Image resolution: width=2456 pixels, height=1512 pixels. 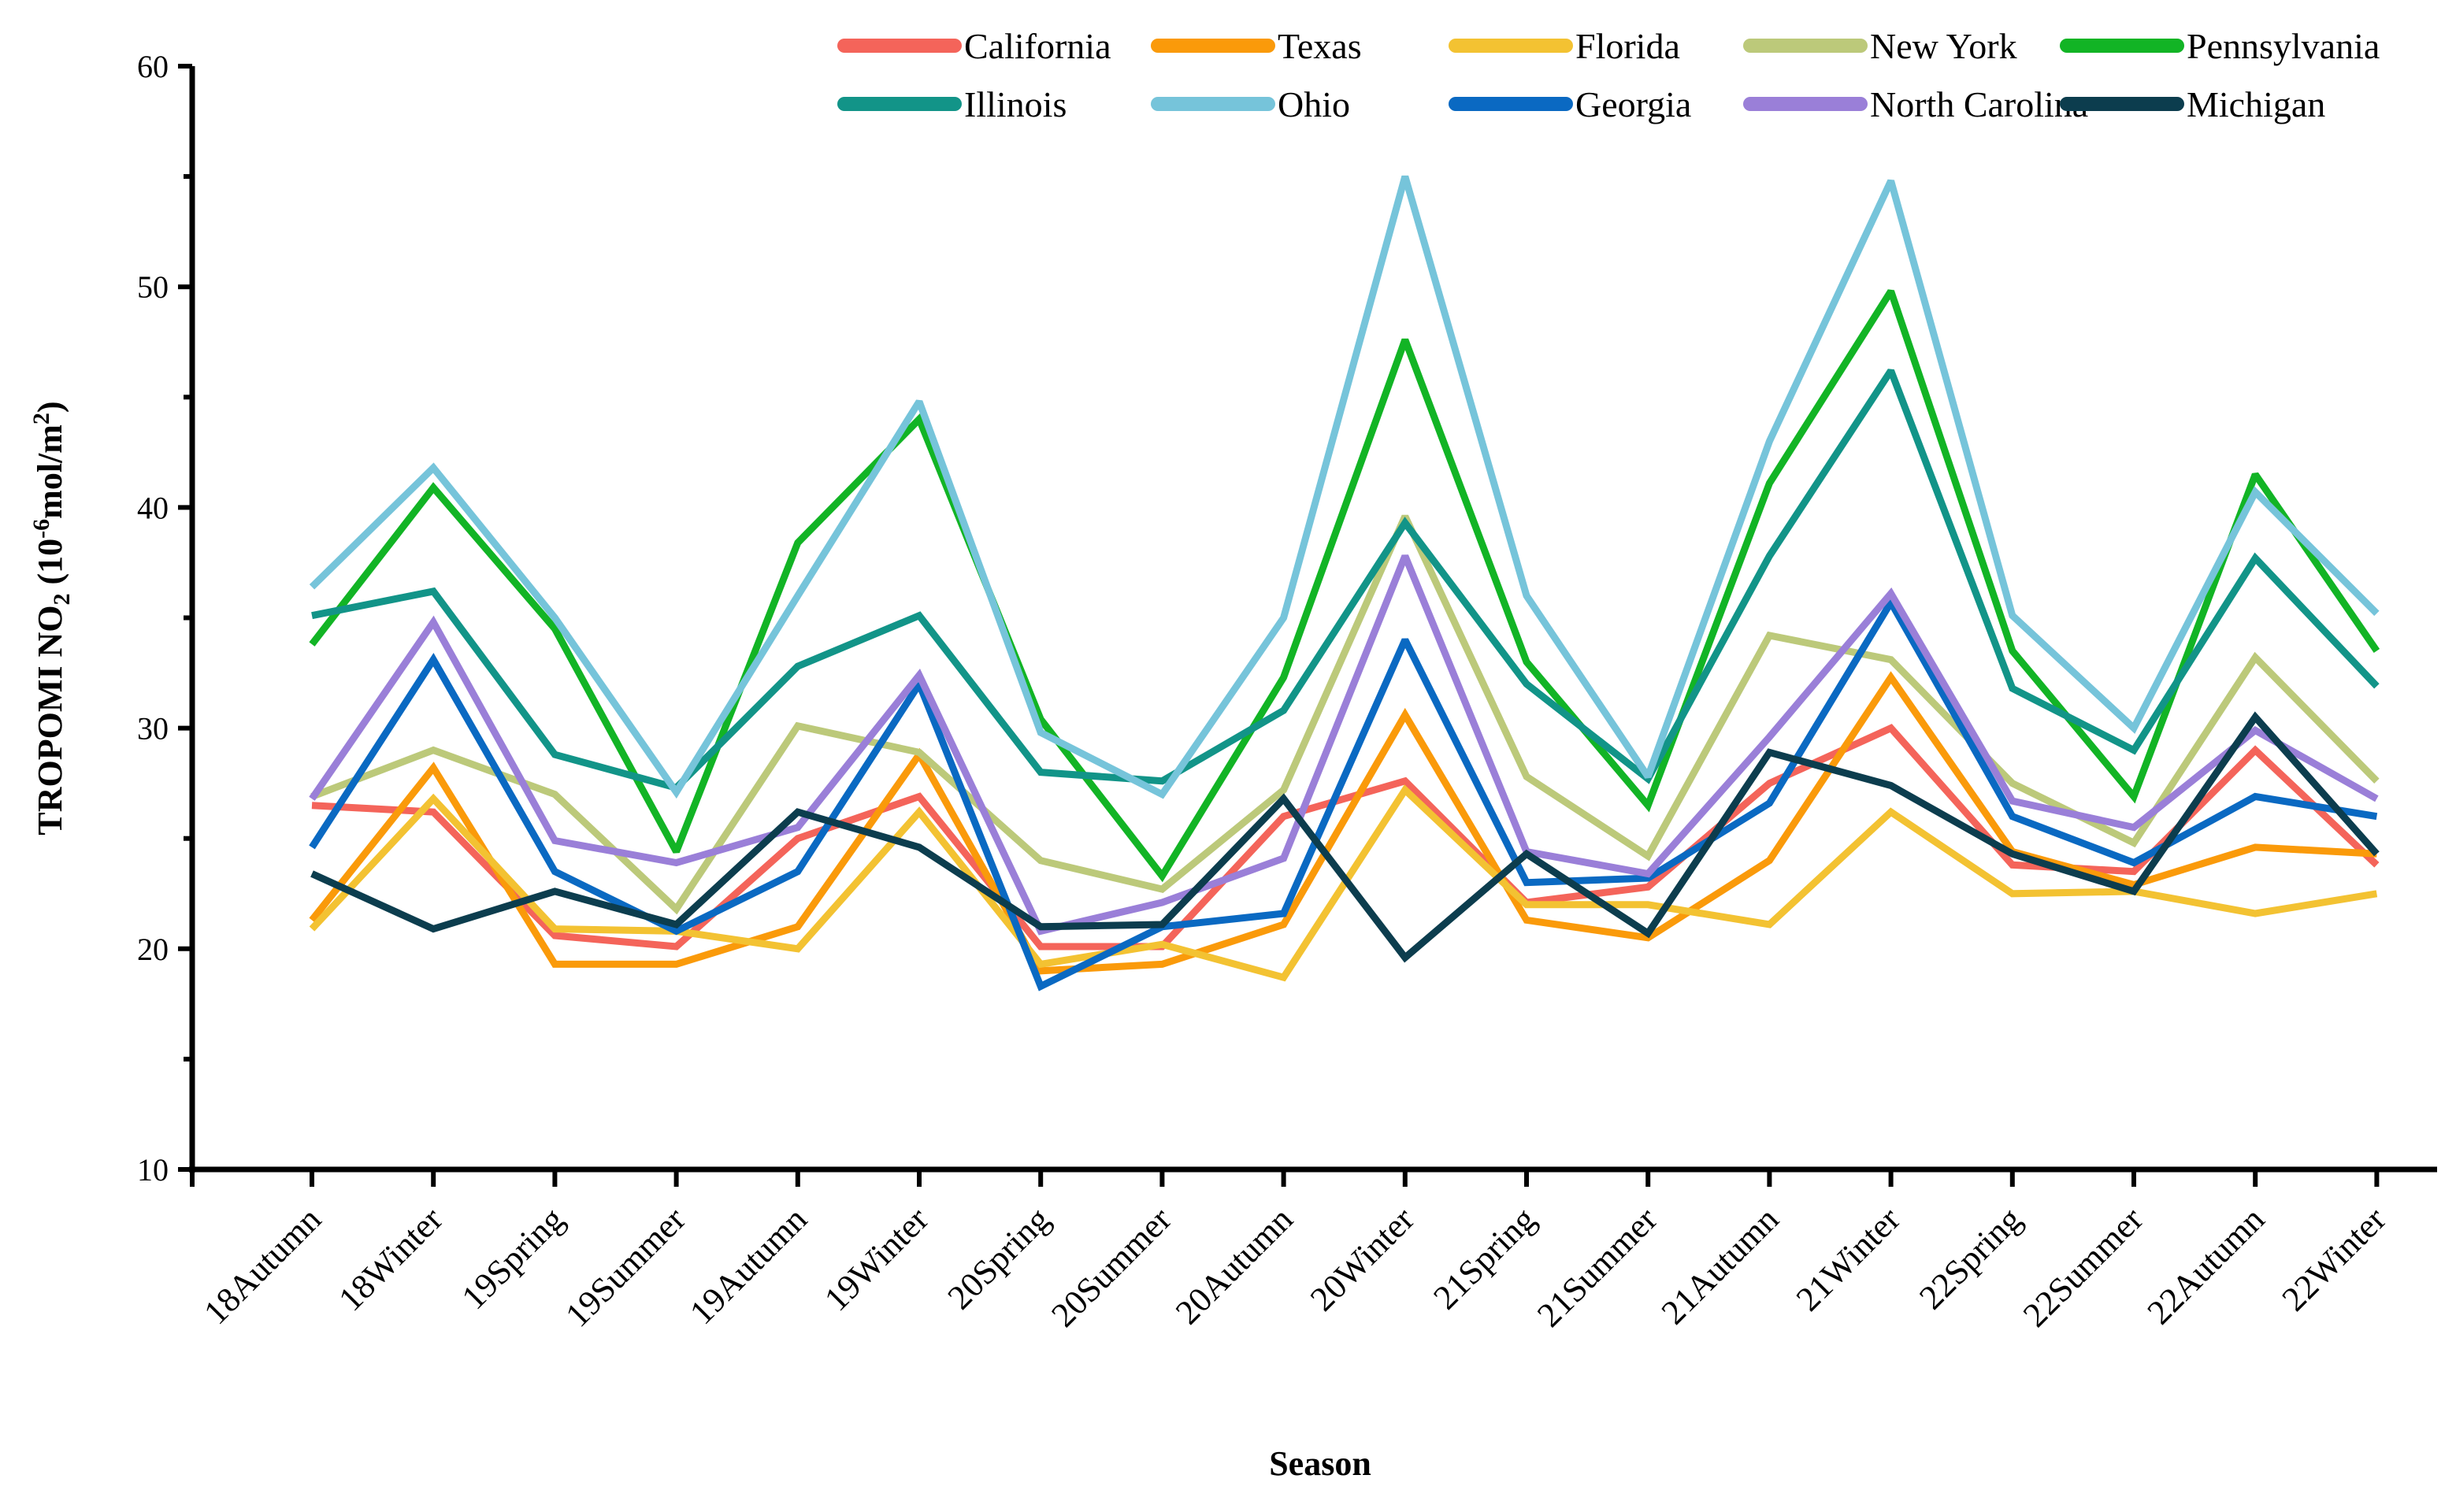 I want to click on x-tick-label: 18Winter, so click(x=390, y=1258).